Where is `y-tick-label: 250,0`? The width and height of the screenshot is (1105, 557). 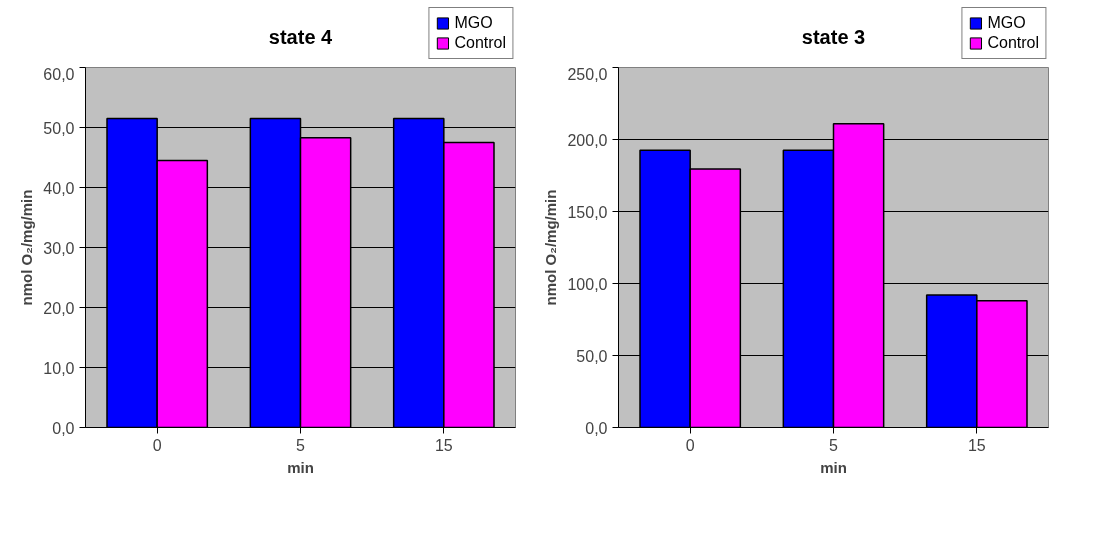 y-tick-label: 250,0 is located at coordinates (587, 74).